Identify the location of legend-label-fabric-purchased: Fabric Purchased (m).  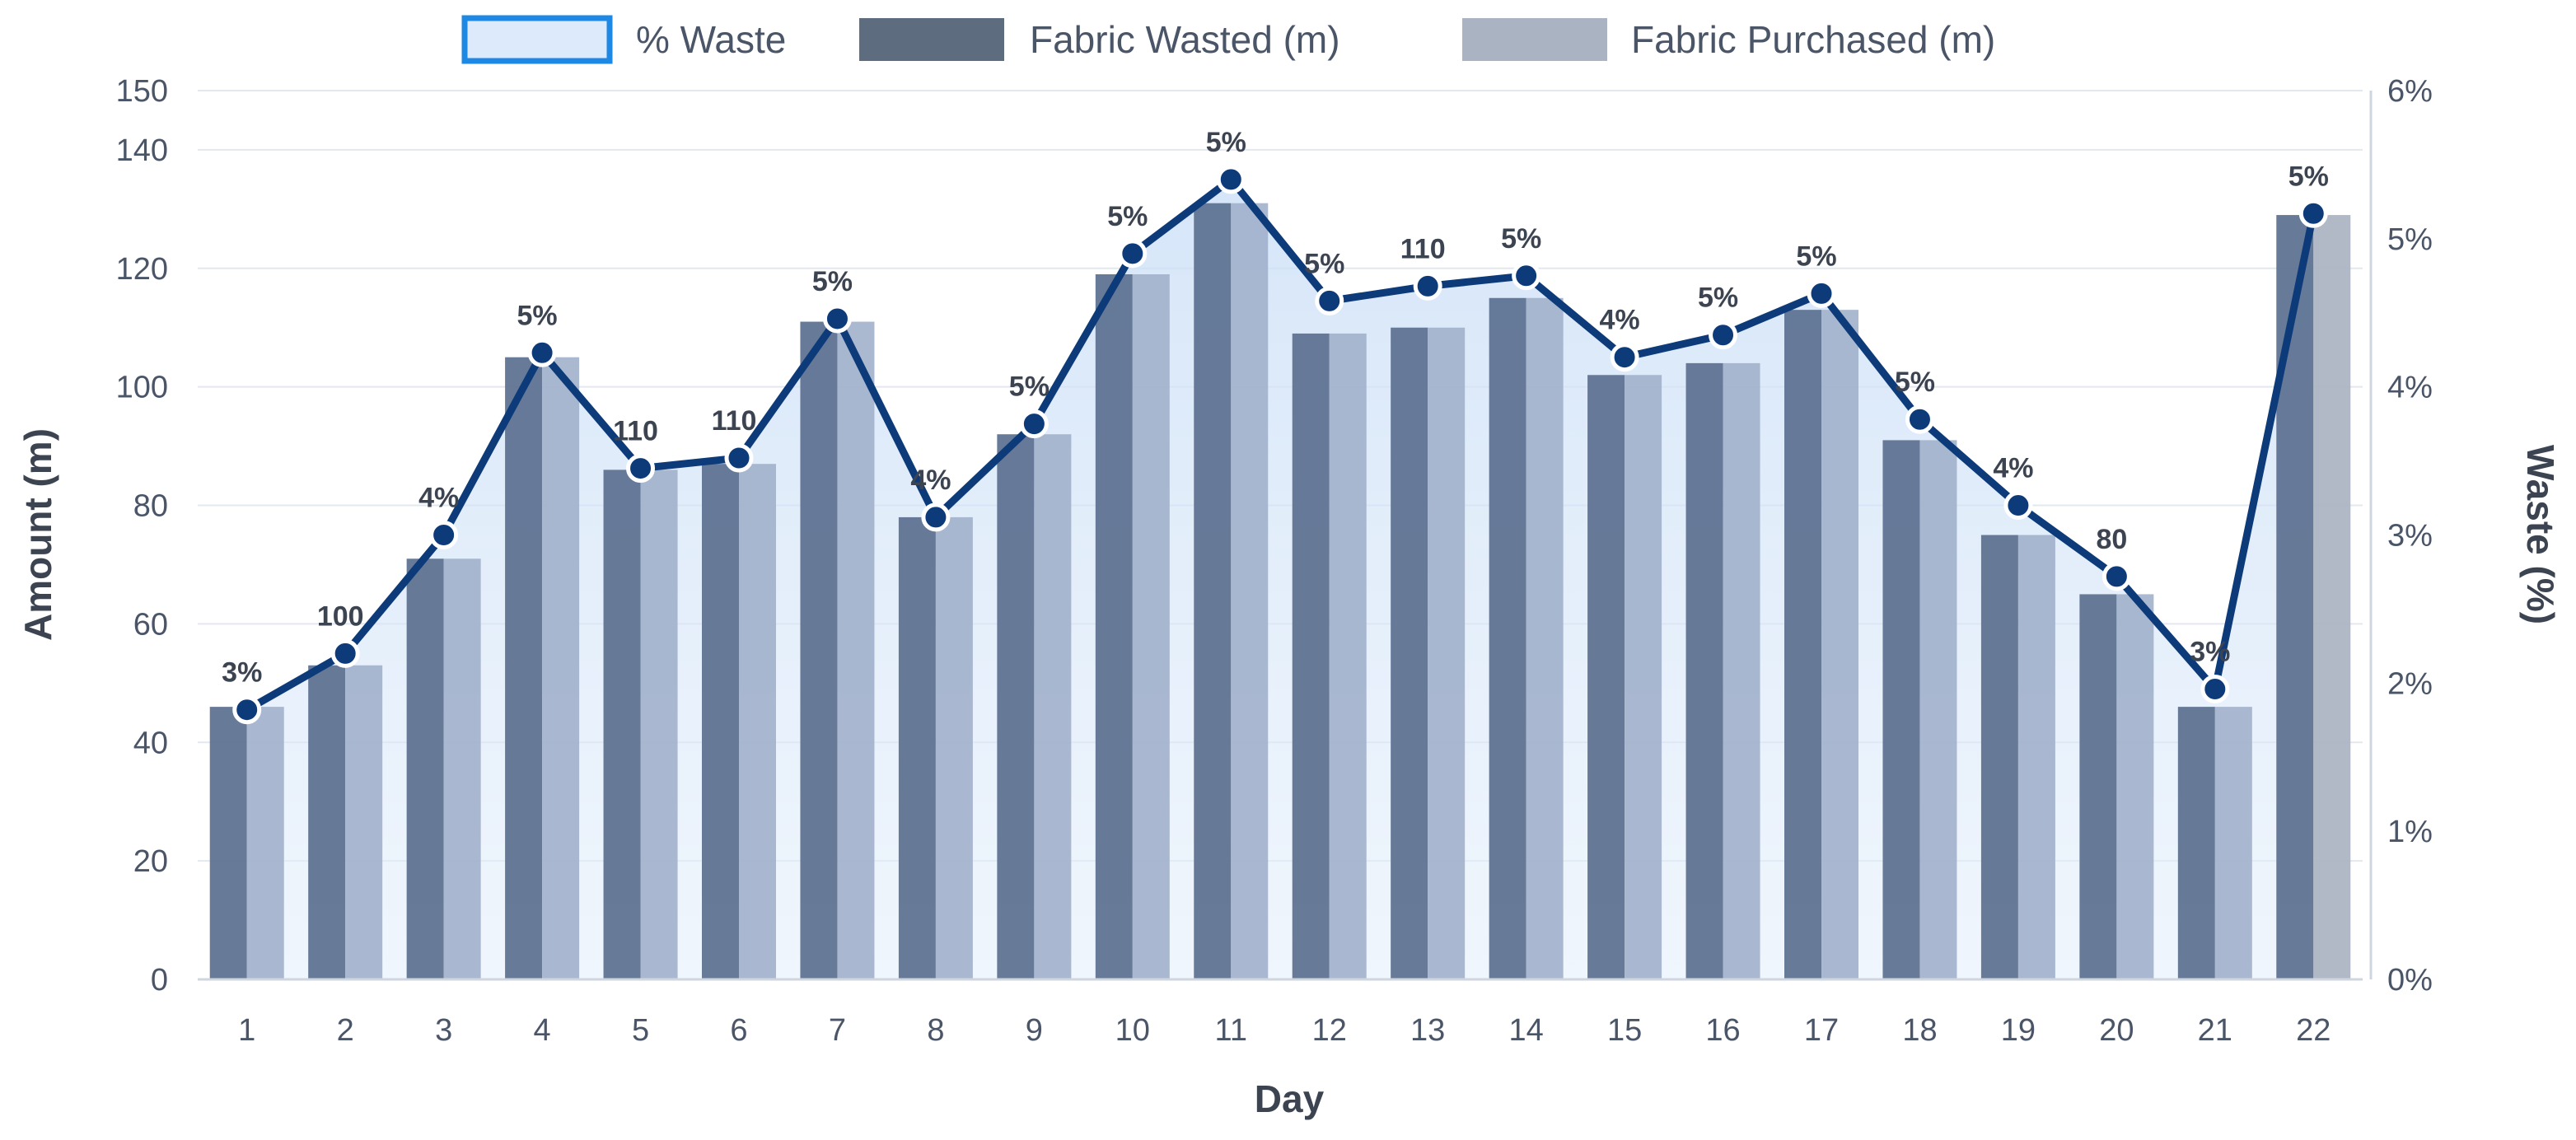
(1813, 39).